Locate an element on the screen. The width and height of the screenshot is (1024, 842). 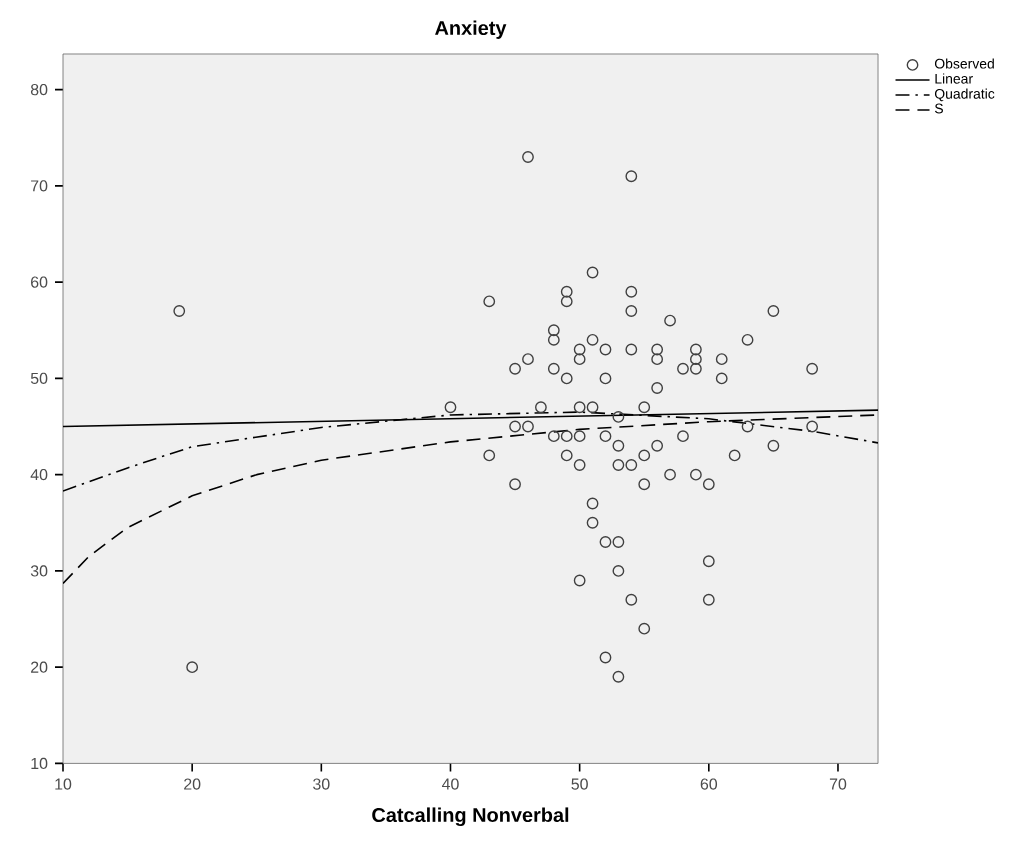
chart-title: Anxiety is located at coordinates (471, 29).